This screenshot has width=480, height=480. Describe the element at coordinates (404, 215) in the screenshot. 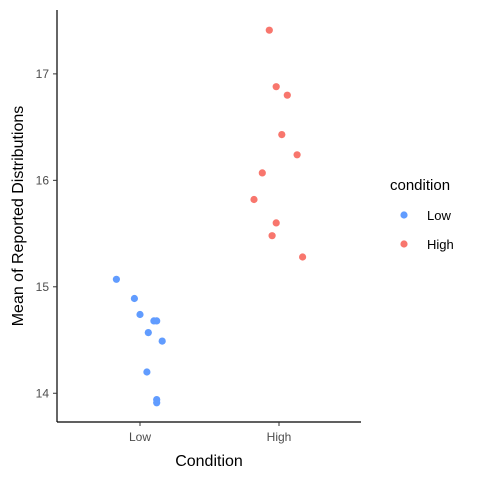

I see `legend-key-low` at that location.